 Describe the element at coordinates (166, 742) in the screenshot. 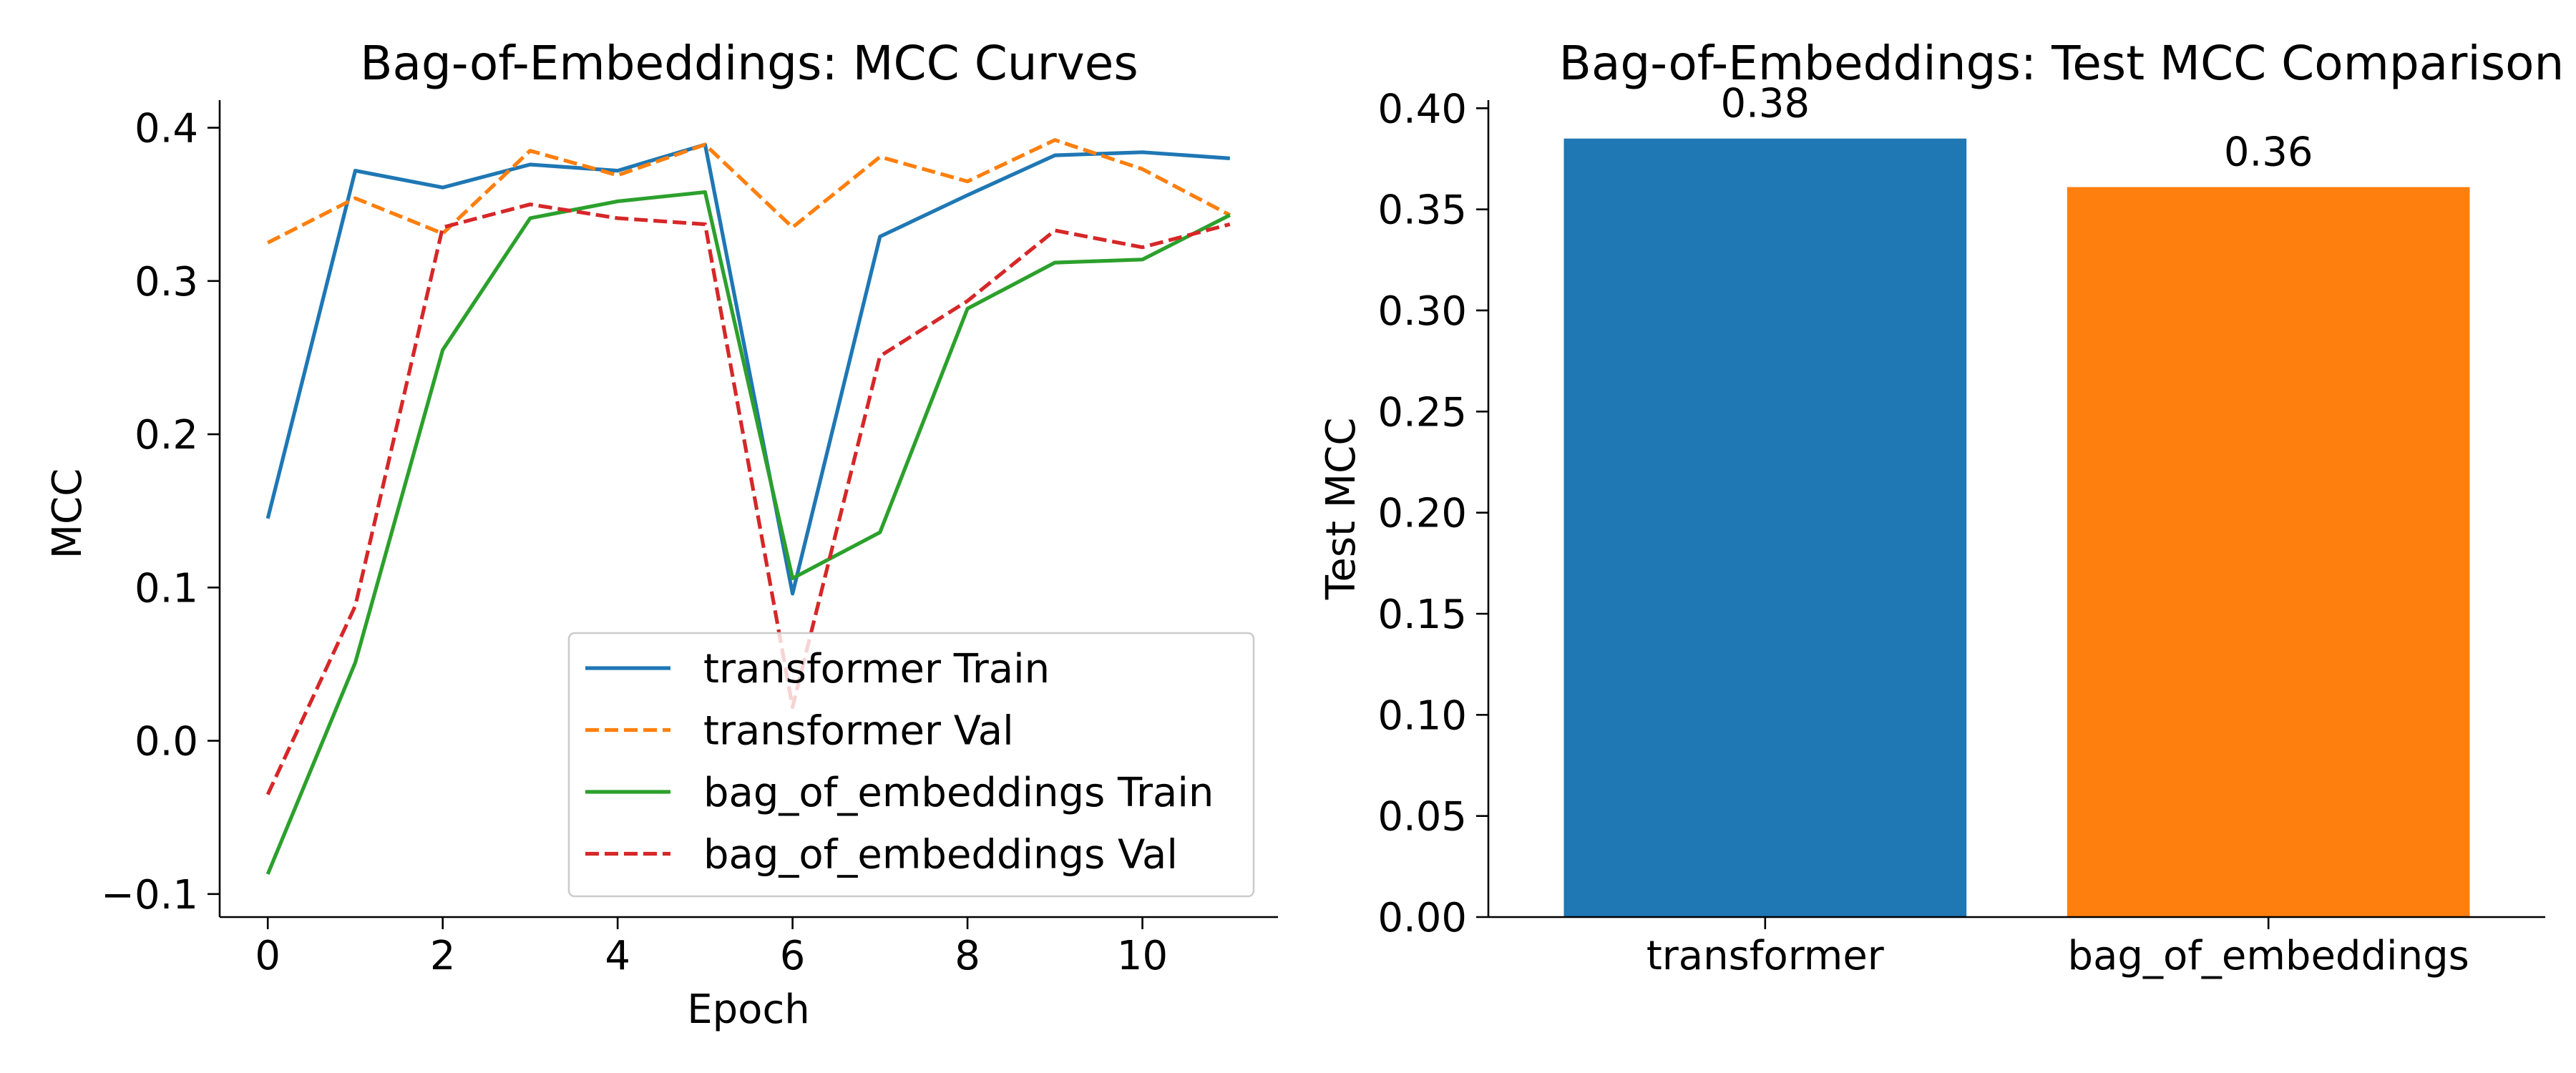

I see `y-tick-label: 0.0` at that location.